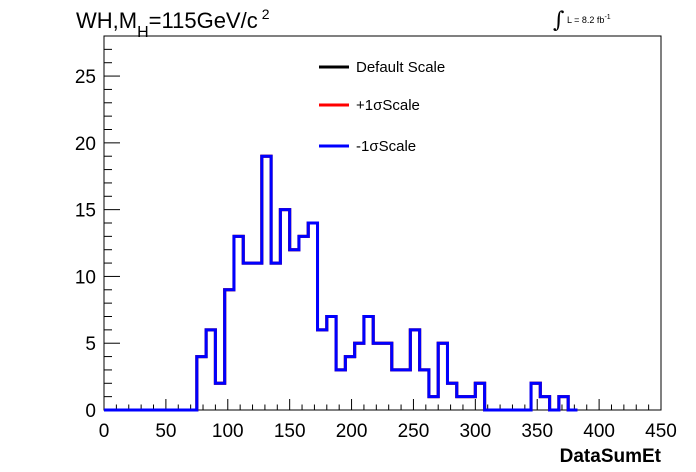 This screenshot has height=472, width=696. What do you see at coordinates (90, 344) in the screenshot?
I see `y-tick-label: 5` at bounding box center [90, 344].